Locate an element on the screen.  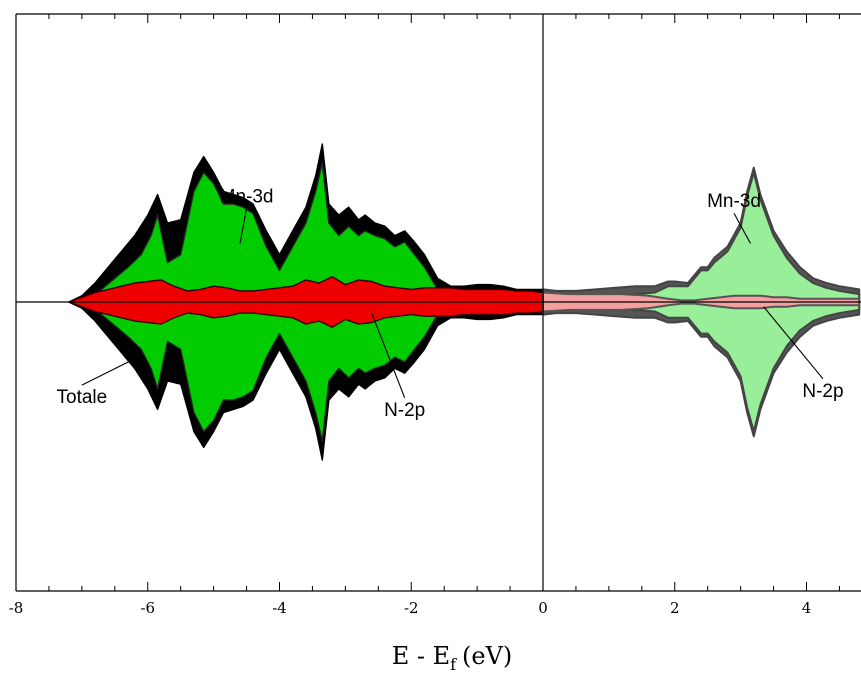
annotation-label: Totale is located at coordinates (82, 397).